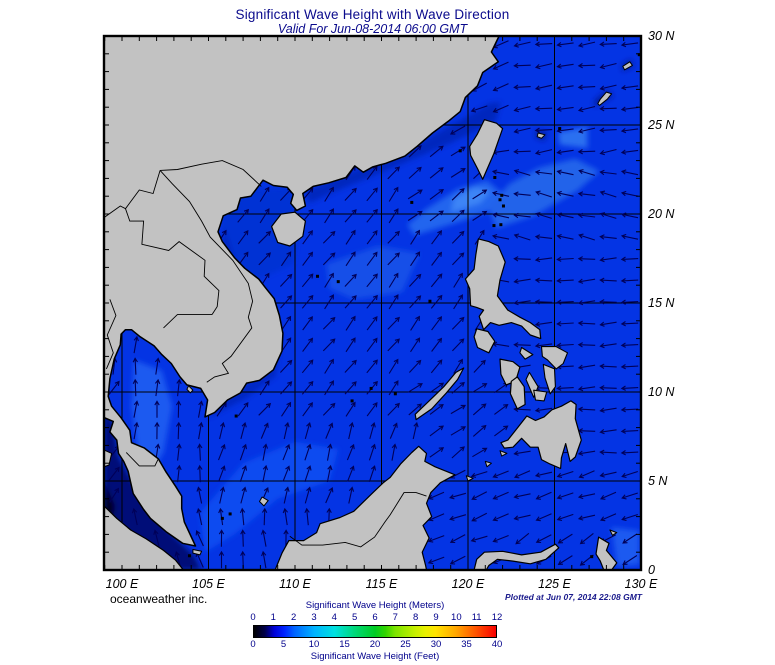  I want to click on legend-meters-ticks: 0 1 2 3 4 5 6 7 8 9 10 11 12, so click(376, 618).